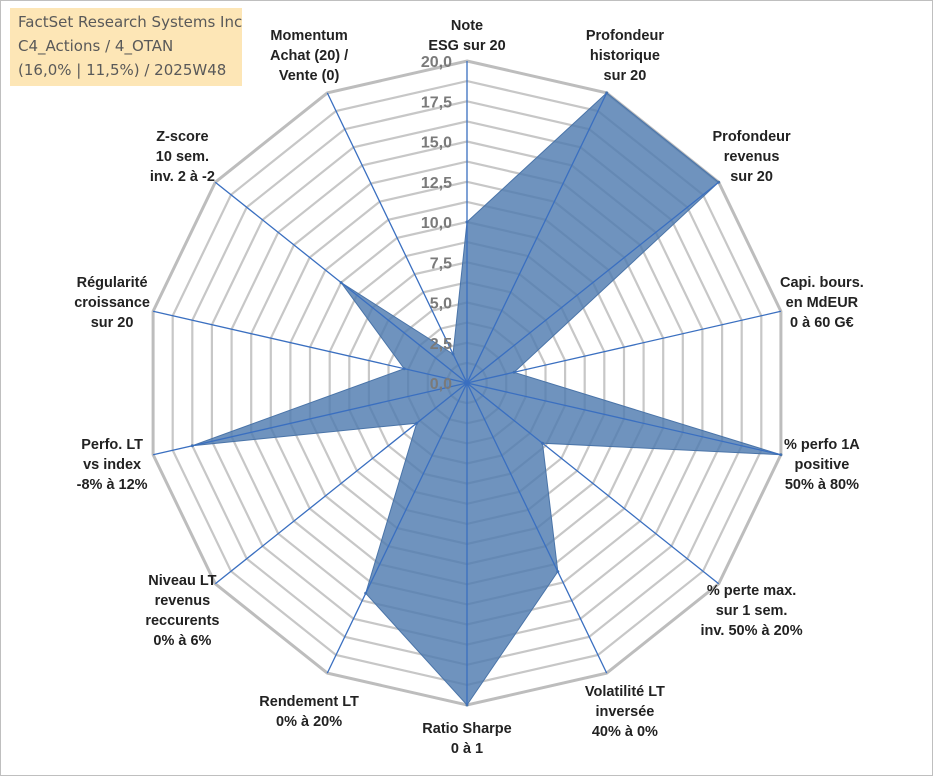  Describe the element at coordinates (182, 157) in the screenshot. I see `axis-label: Z-score 10 sem. inv. 2 à -2` at that location.